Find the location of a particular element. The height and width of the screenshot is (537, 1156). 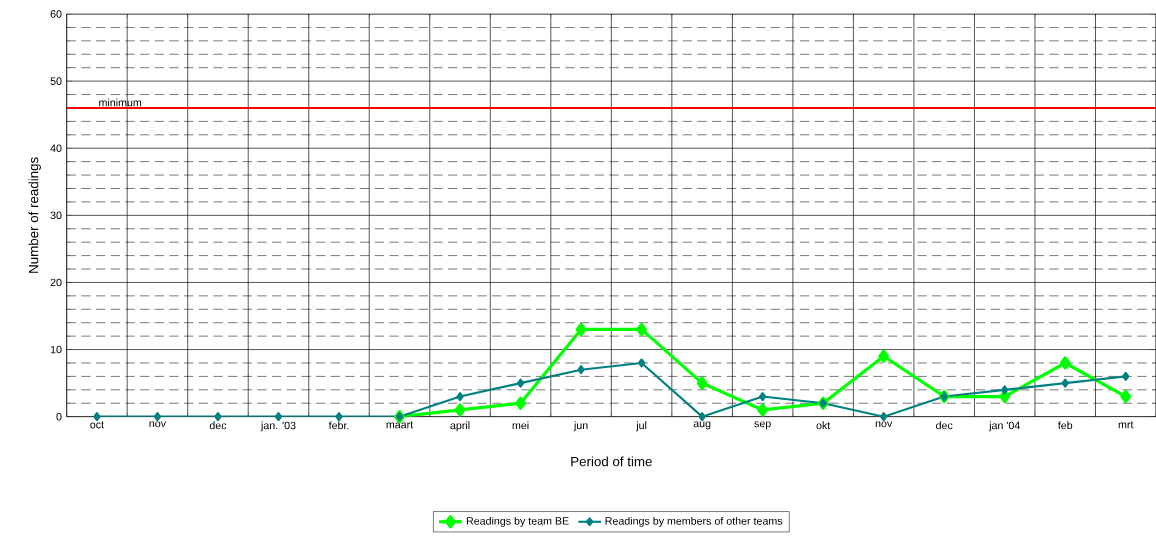

y-tick-label: 20 is located at coordinates (56, 282).